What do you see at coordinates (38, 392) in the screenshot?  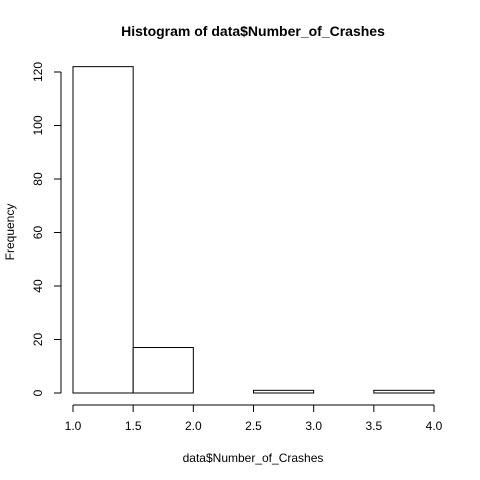 I see `y-tick-label-0: 0` at bounding box center [38, 392].